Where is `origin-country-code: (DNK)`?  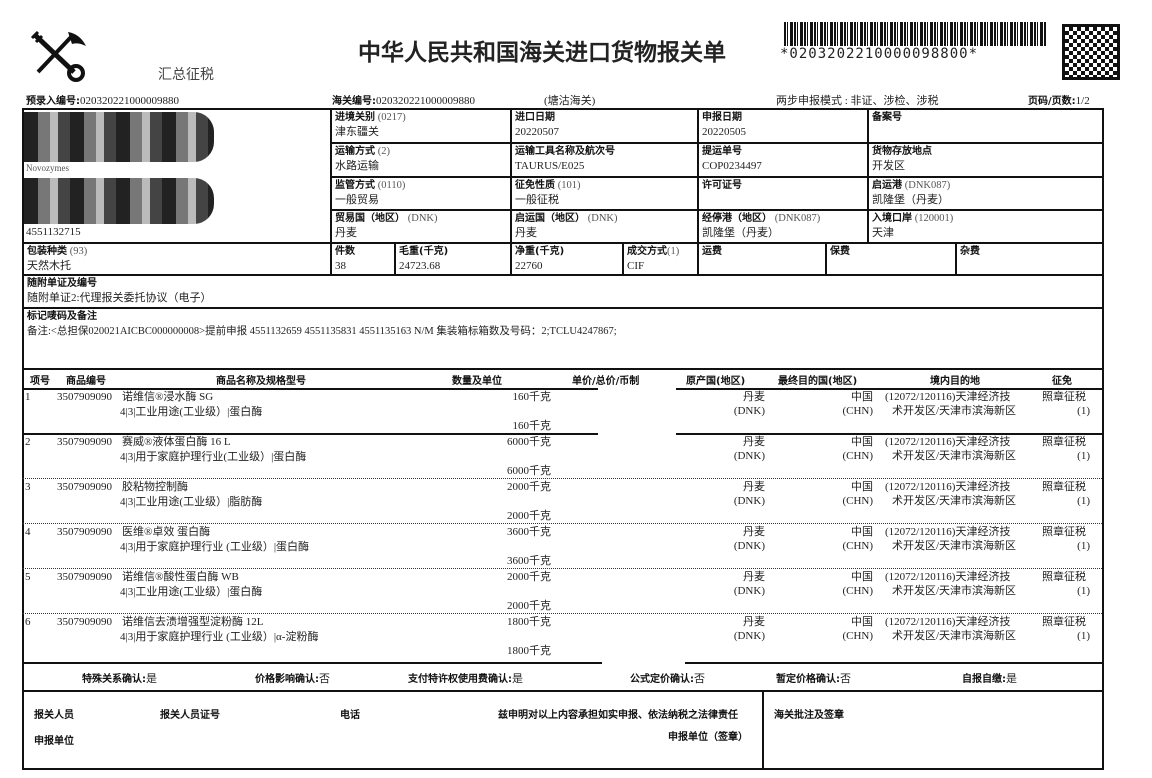 origin-country-code: (DNK) is located at coordinates (602, 218).